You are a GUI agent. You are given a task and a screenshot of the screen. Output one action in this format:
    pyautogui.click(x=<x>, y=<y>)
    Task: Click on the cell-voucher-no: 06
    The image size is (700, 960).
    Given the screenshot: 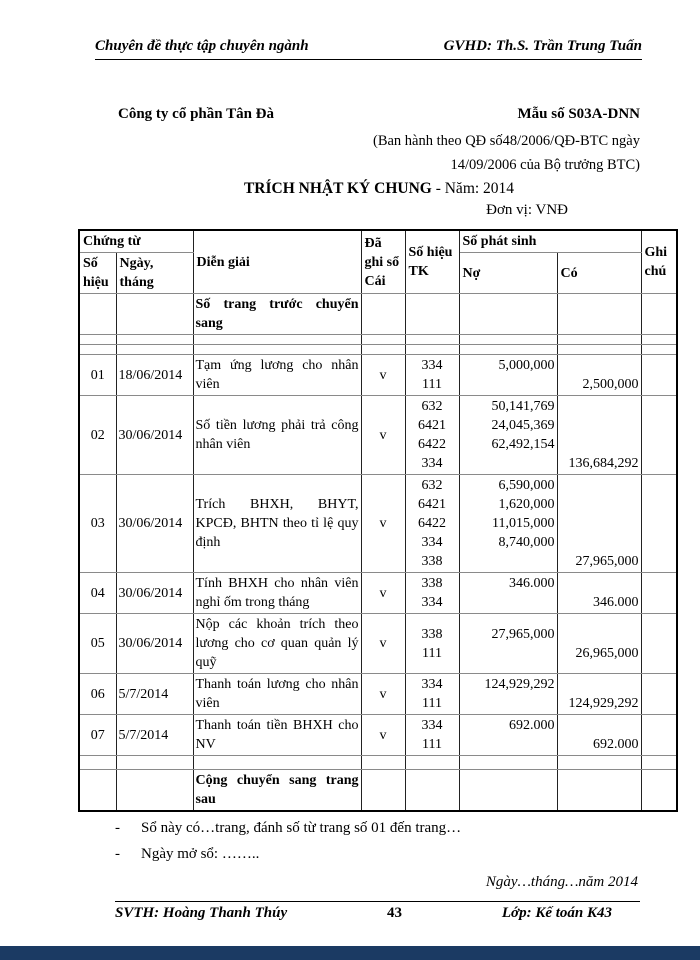 What is the action you would take?
    pyautogui.click(x=97, y=694)
    